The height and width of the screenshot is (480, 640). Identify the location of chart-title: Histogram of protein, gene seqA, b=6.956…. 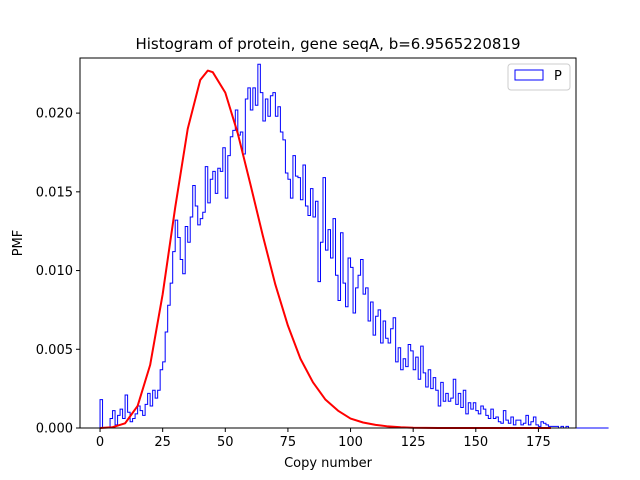
(327, 44).